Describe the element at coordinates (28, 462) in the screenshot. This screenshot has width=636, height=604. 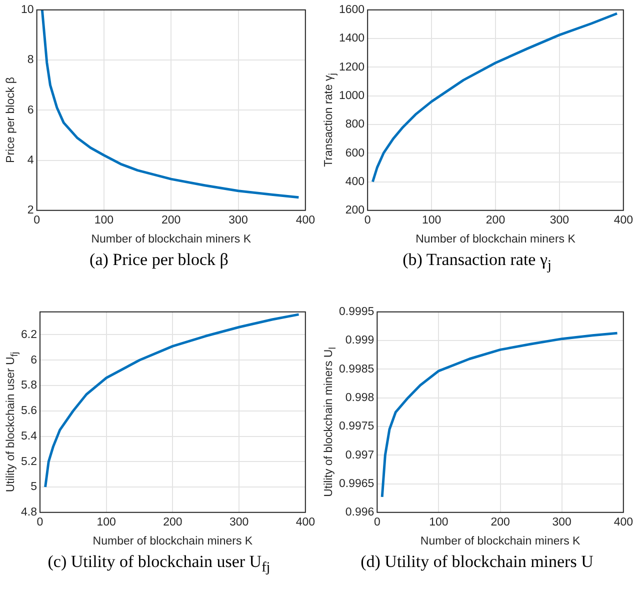
I see `y-tick-label: 5.2` at that location.